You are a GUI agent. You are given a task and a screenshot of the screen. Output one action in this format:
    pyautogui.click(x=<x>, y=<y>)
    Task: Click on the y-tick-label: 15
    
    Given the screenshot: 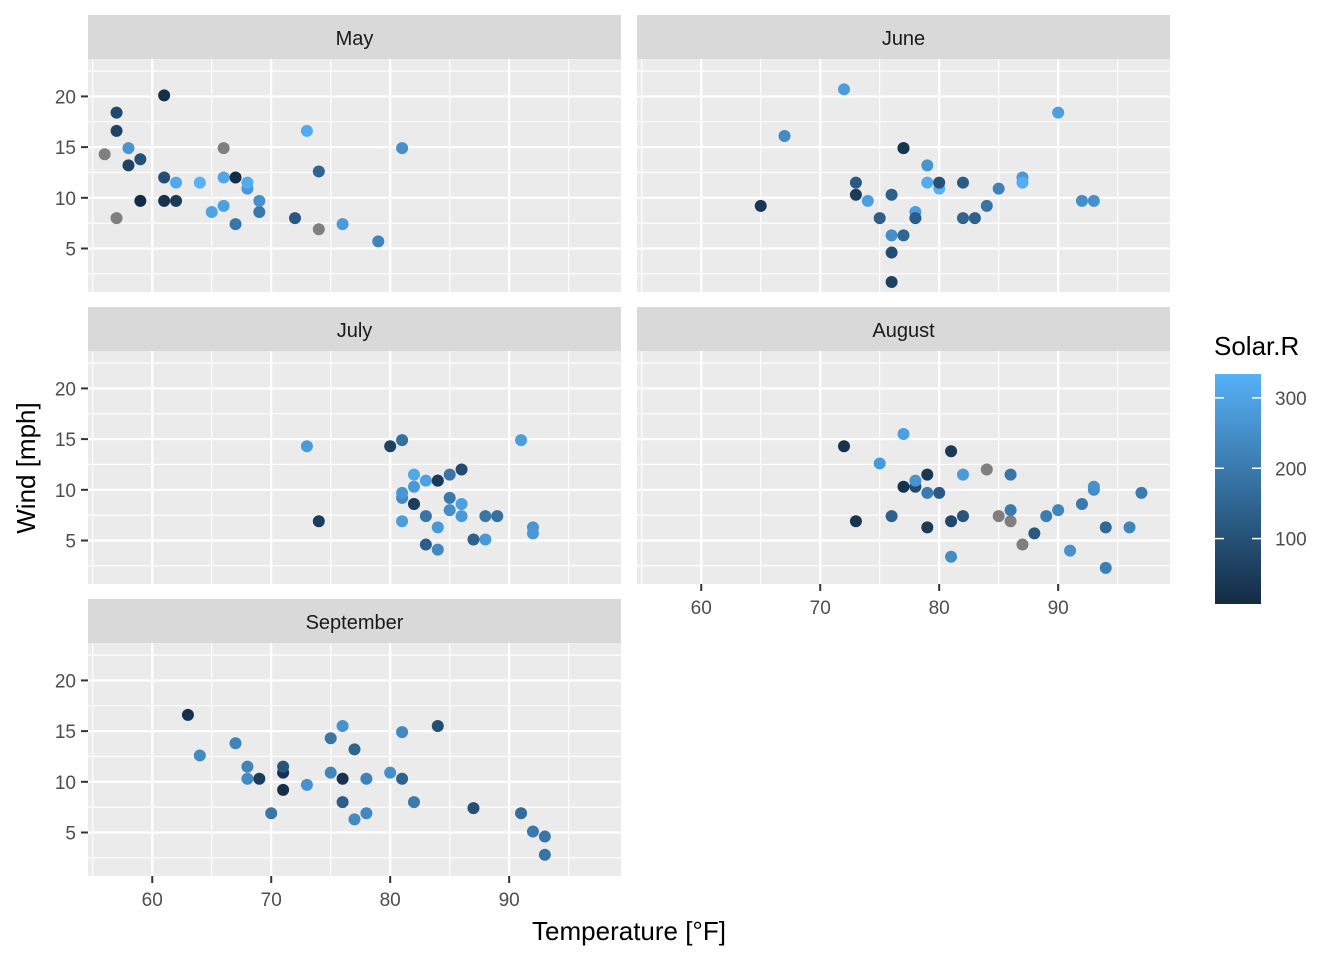 What is the action you would take?
    pyautogui.click(x=65, y=732)
    